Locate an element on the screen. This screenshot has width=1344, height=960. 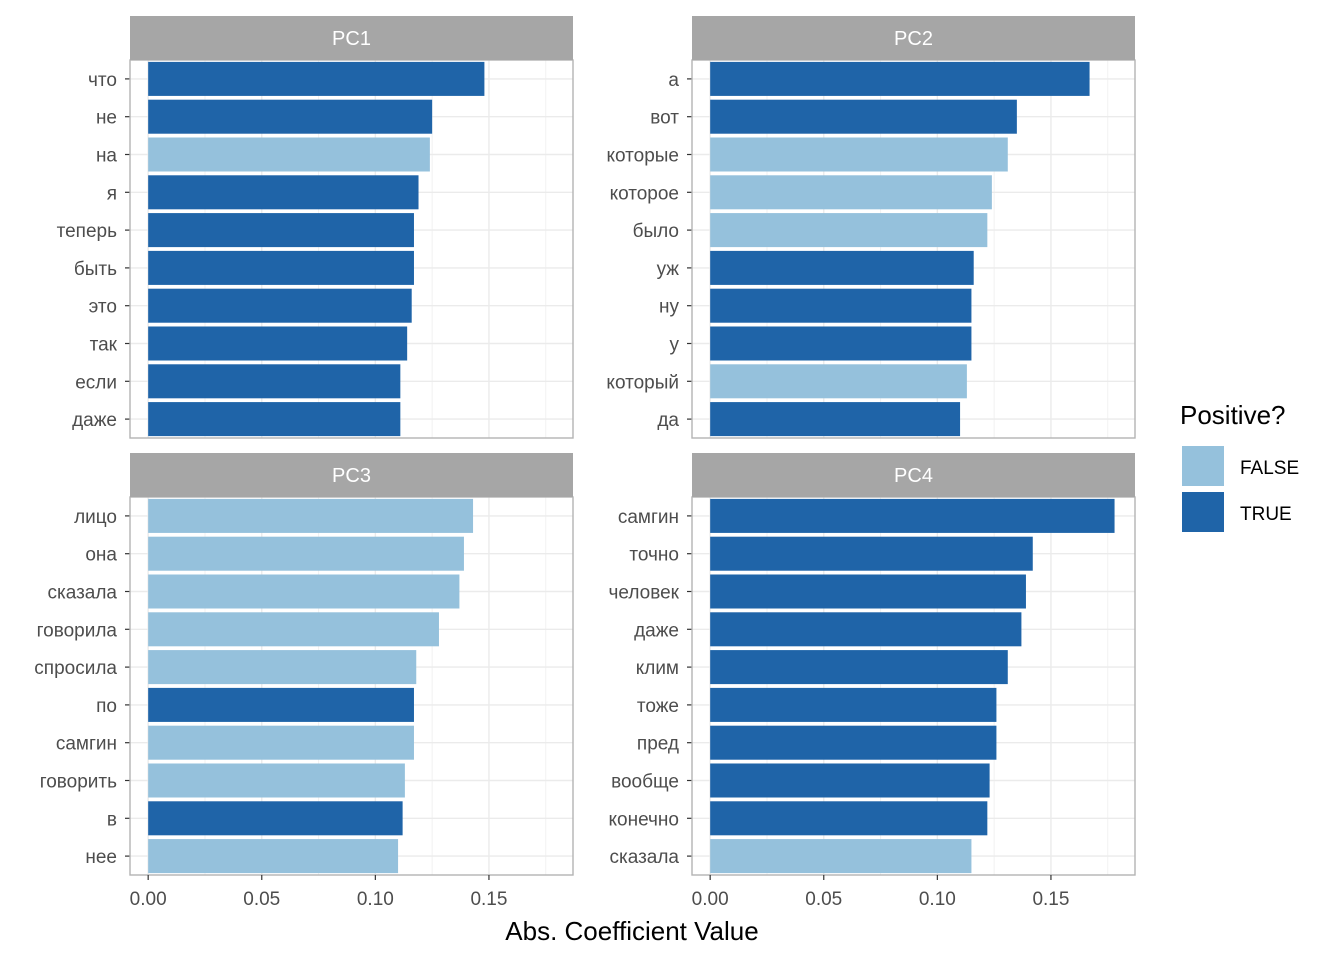
category-label: говорила is located at coordinates (77, 630).